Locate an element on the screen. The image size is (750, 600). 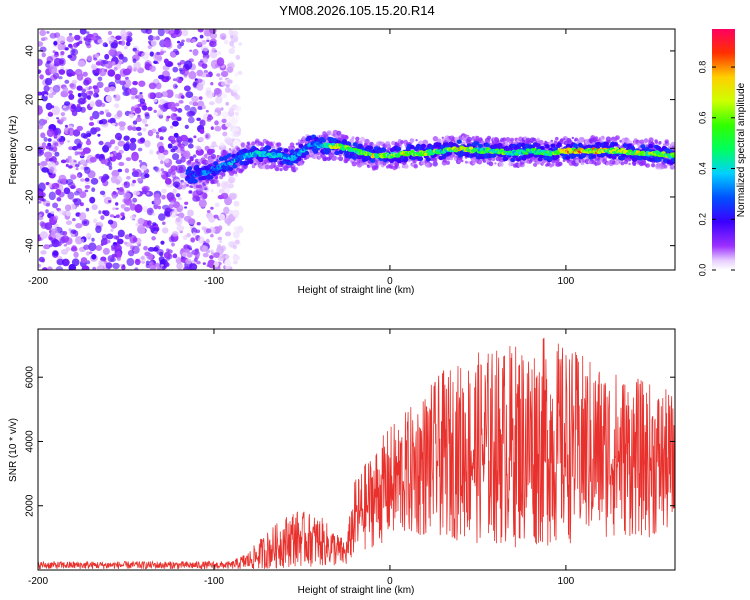
snr-x-axis-label: Height of straight line (km) is located at coordinates (356, 590).